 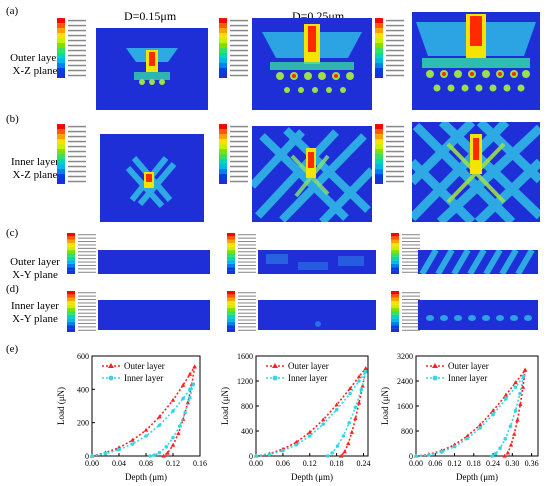 I want to click on contour-legend-c1, so click(x=81, y=253).